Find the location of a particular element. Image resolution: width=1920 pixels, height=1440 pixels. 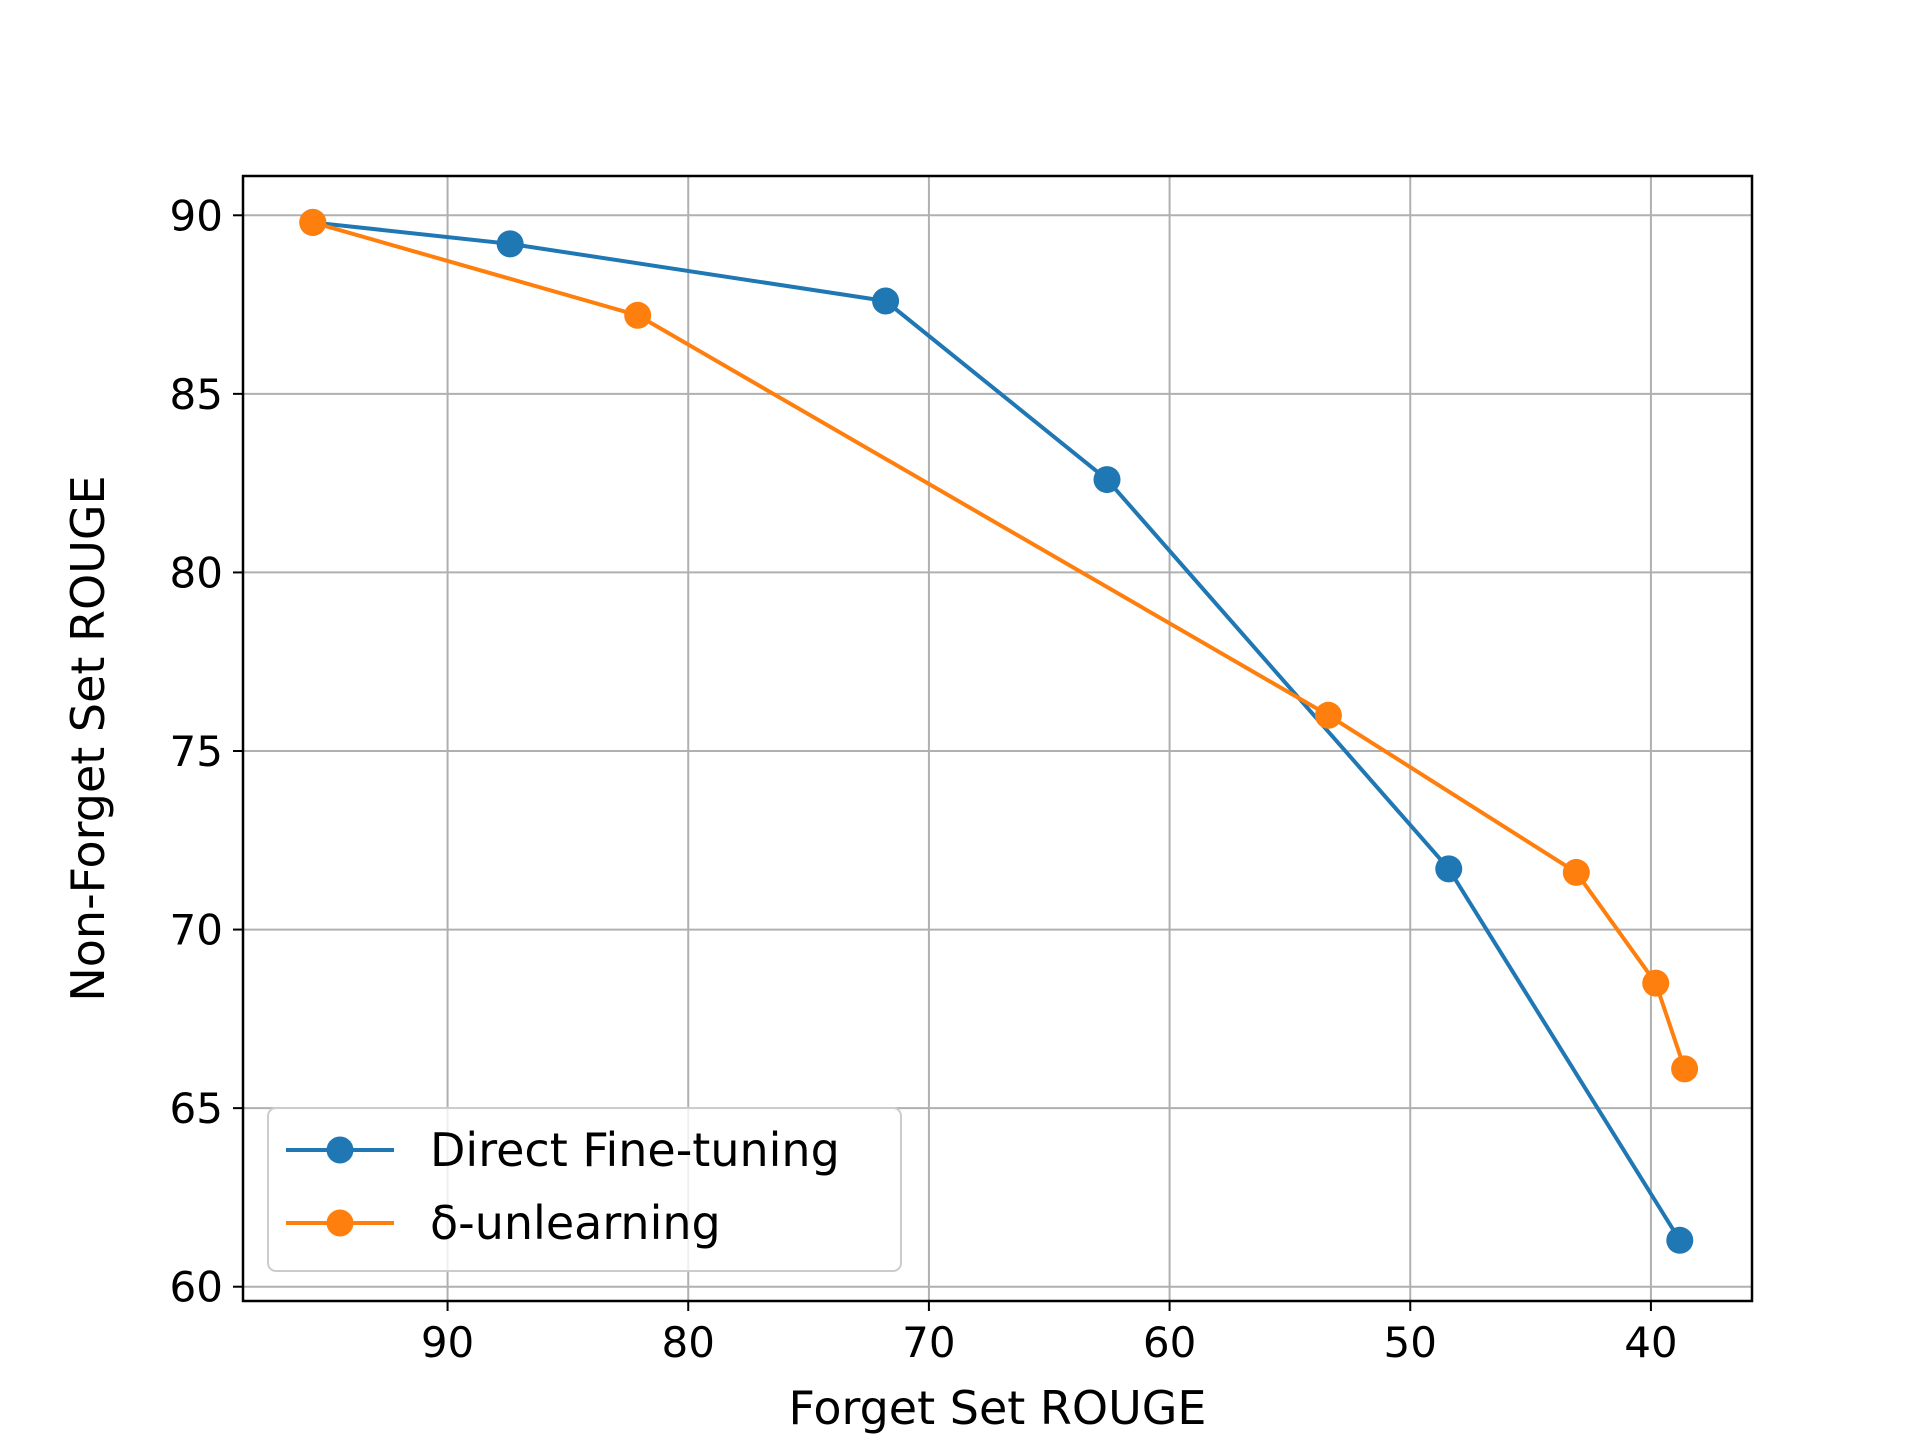

legend-item: δ-unlearning is located at coordinates (503, 1223).